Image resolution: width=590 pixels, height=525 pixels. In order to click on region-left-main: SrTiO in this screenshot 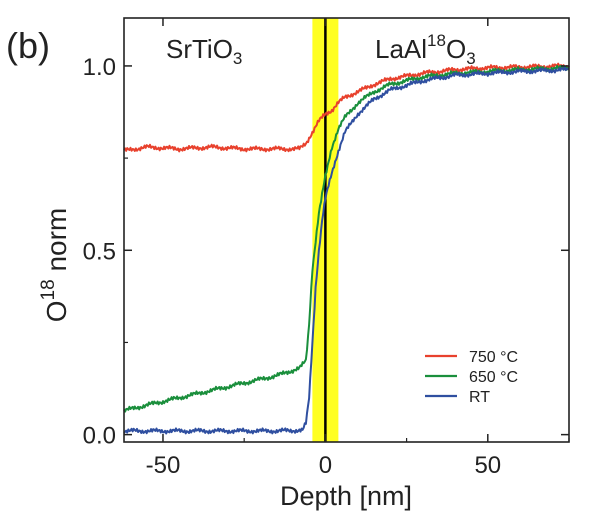, I will do `click(199, 49)`.